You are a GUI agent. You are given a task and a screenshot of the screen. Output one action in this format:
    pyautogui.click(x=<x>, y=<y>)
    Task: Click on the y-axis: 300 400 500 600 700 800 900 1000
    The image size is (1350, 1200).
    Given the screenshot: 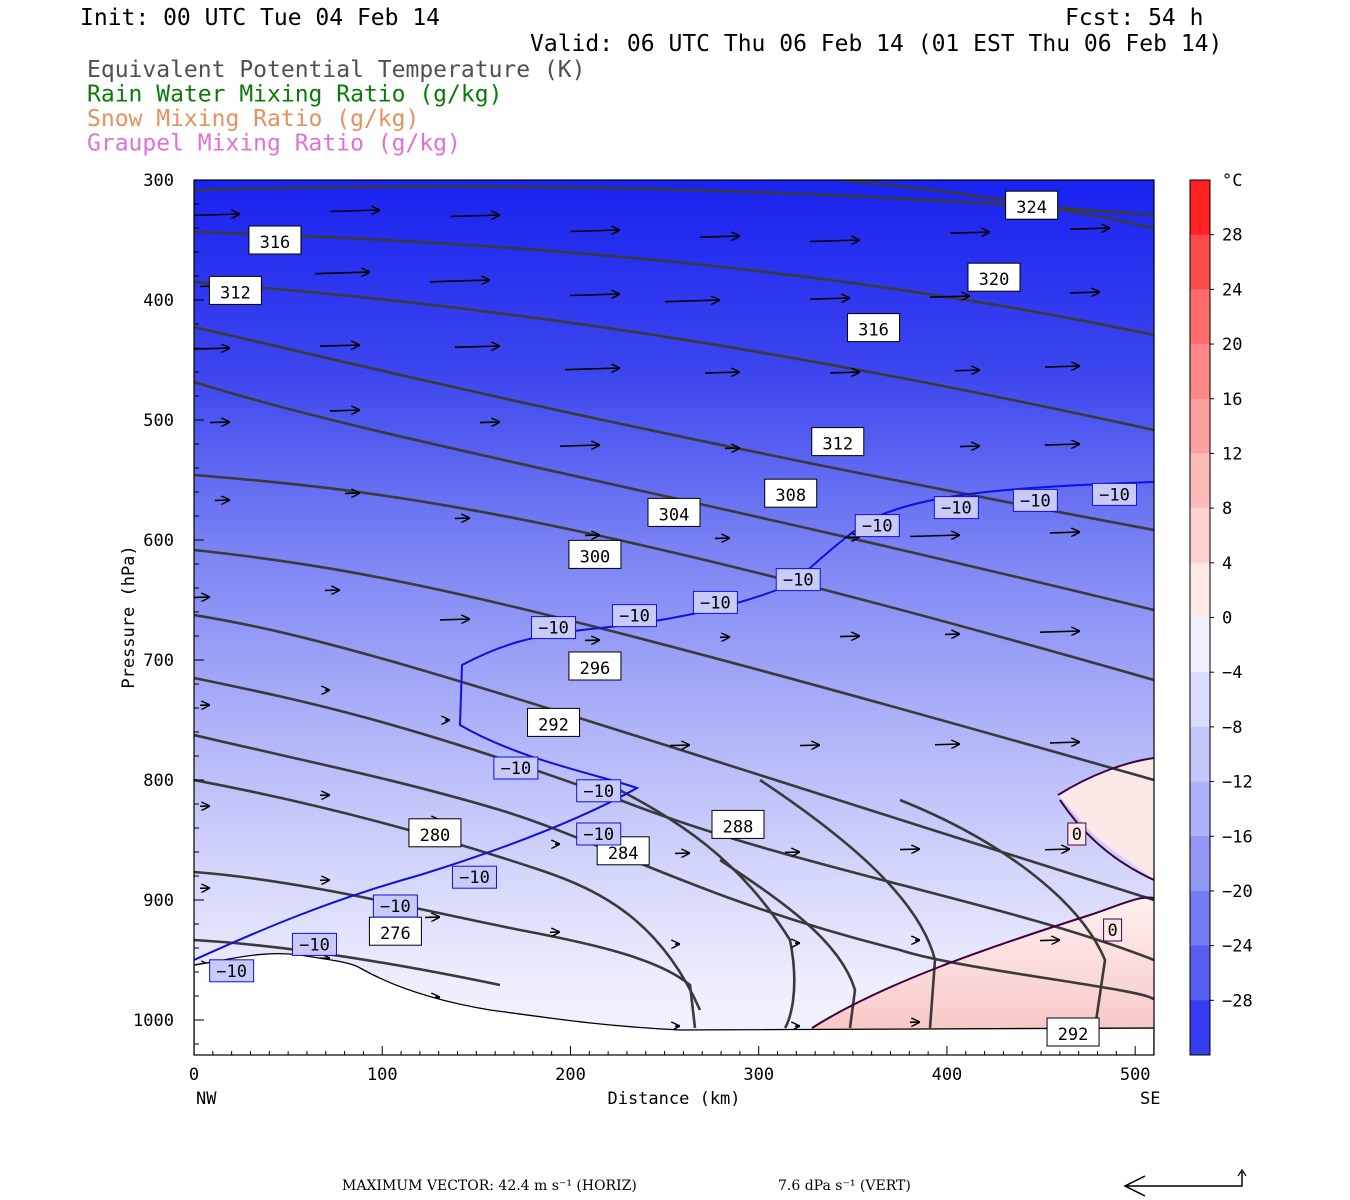 What is the action you would take?
    pyautogui.click(x=168, y=608)
    